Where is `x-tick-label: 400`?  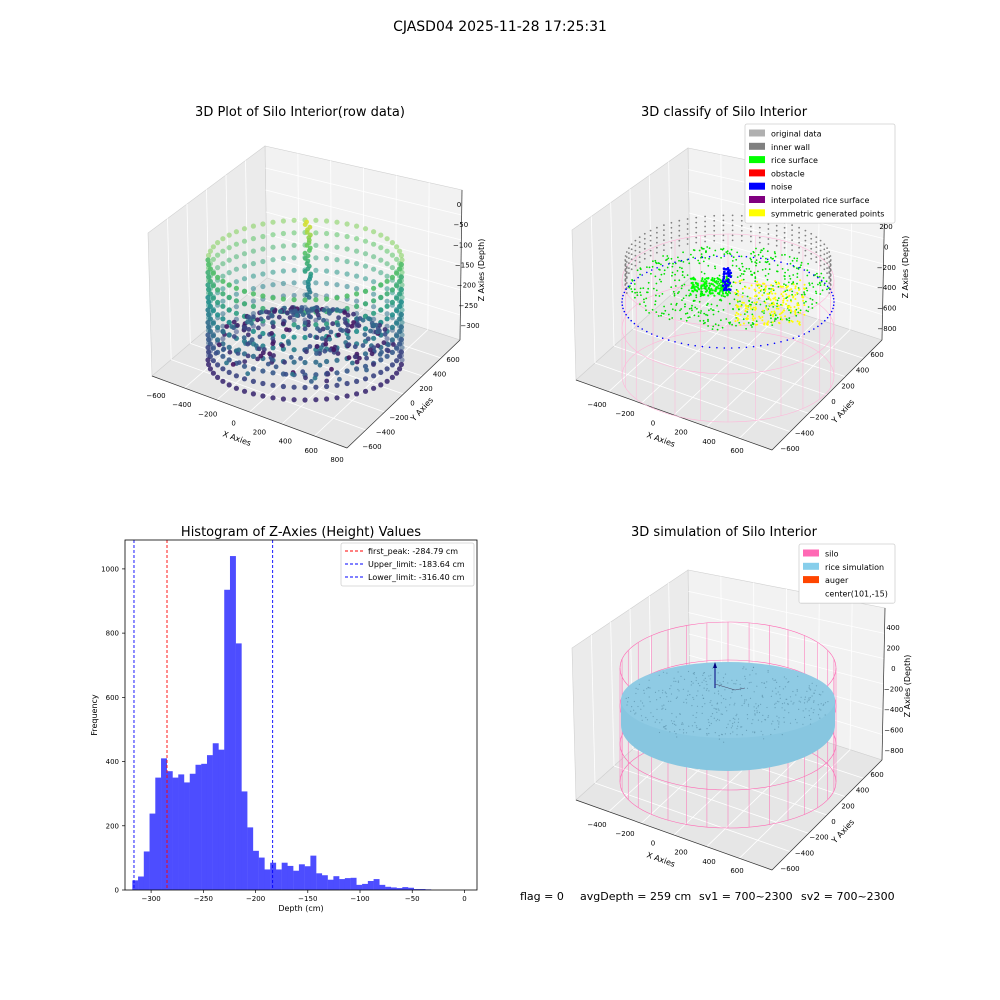
x-tick-label: 400 is located at coordinates (708, 862).